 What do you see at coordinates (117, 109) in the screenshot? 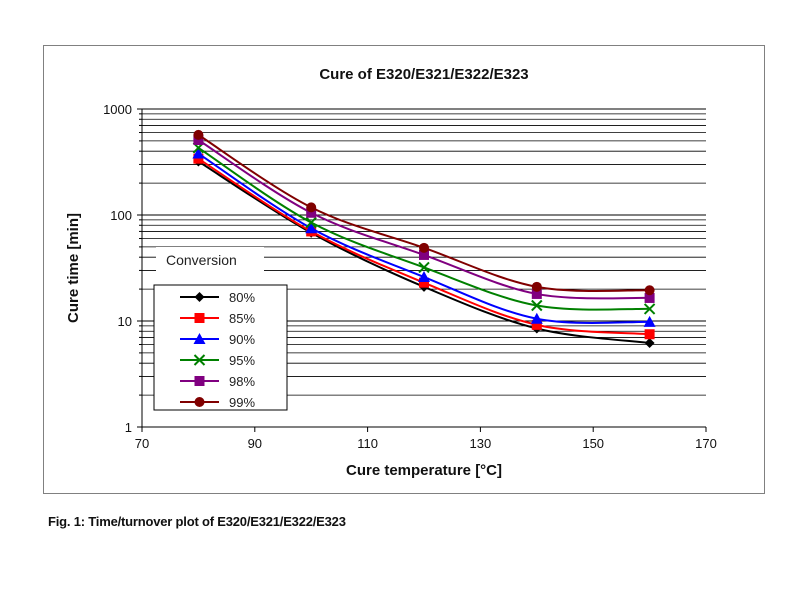
I see `y-tick-label: 1000` at bounding box center [117, 109].